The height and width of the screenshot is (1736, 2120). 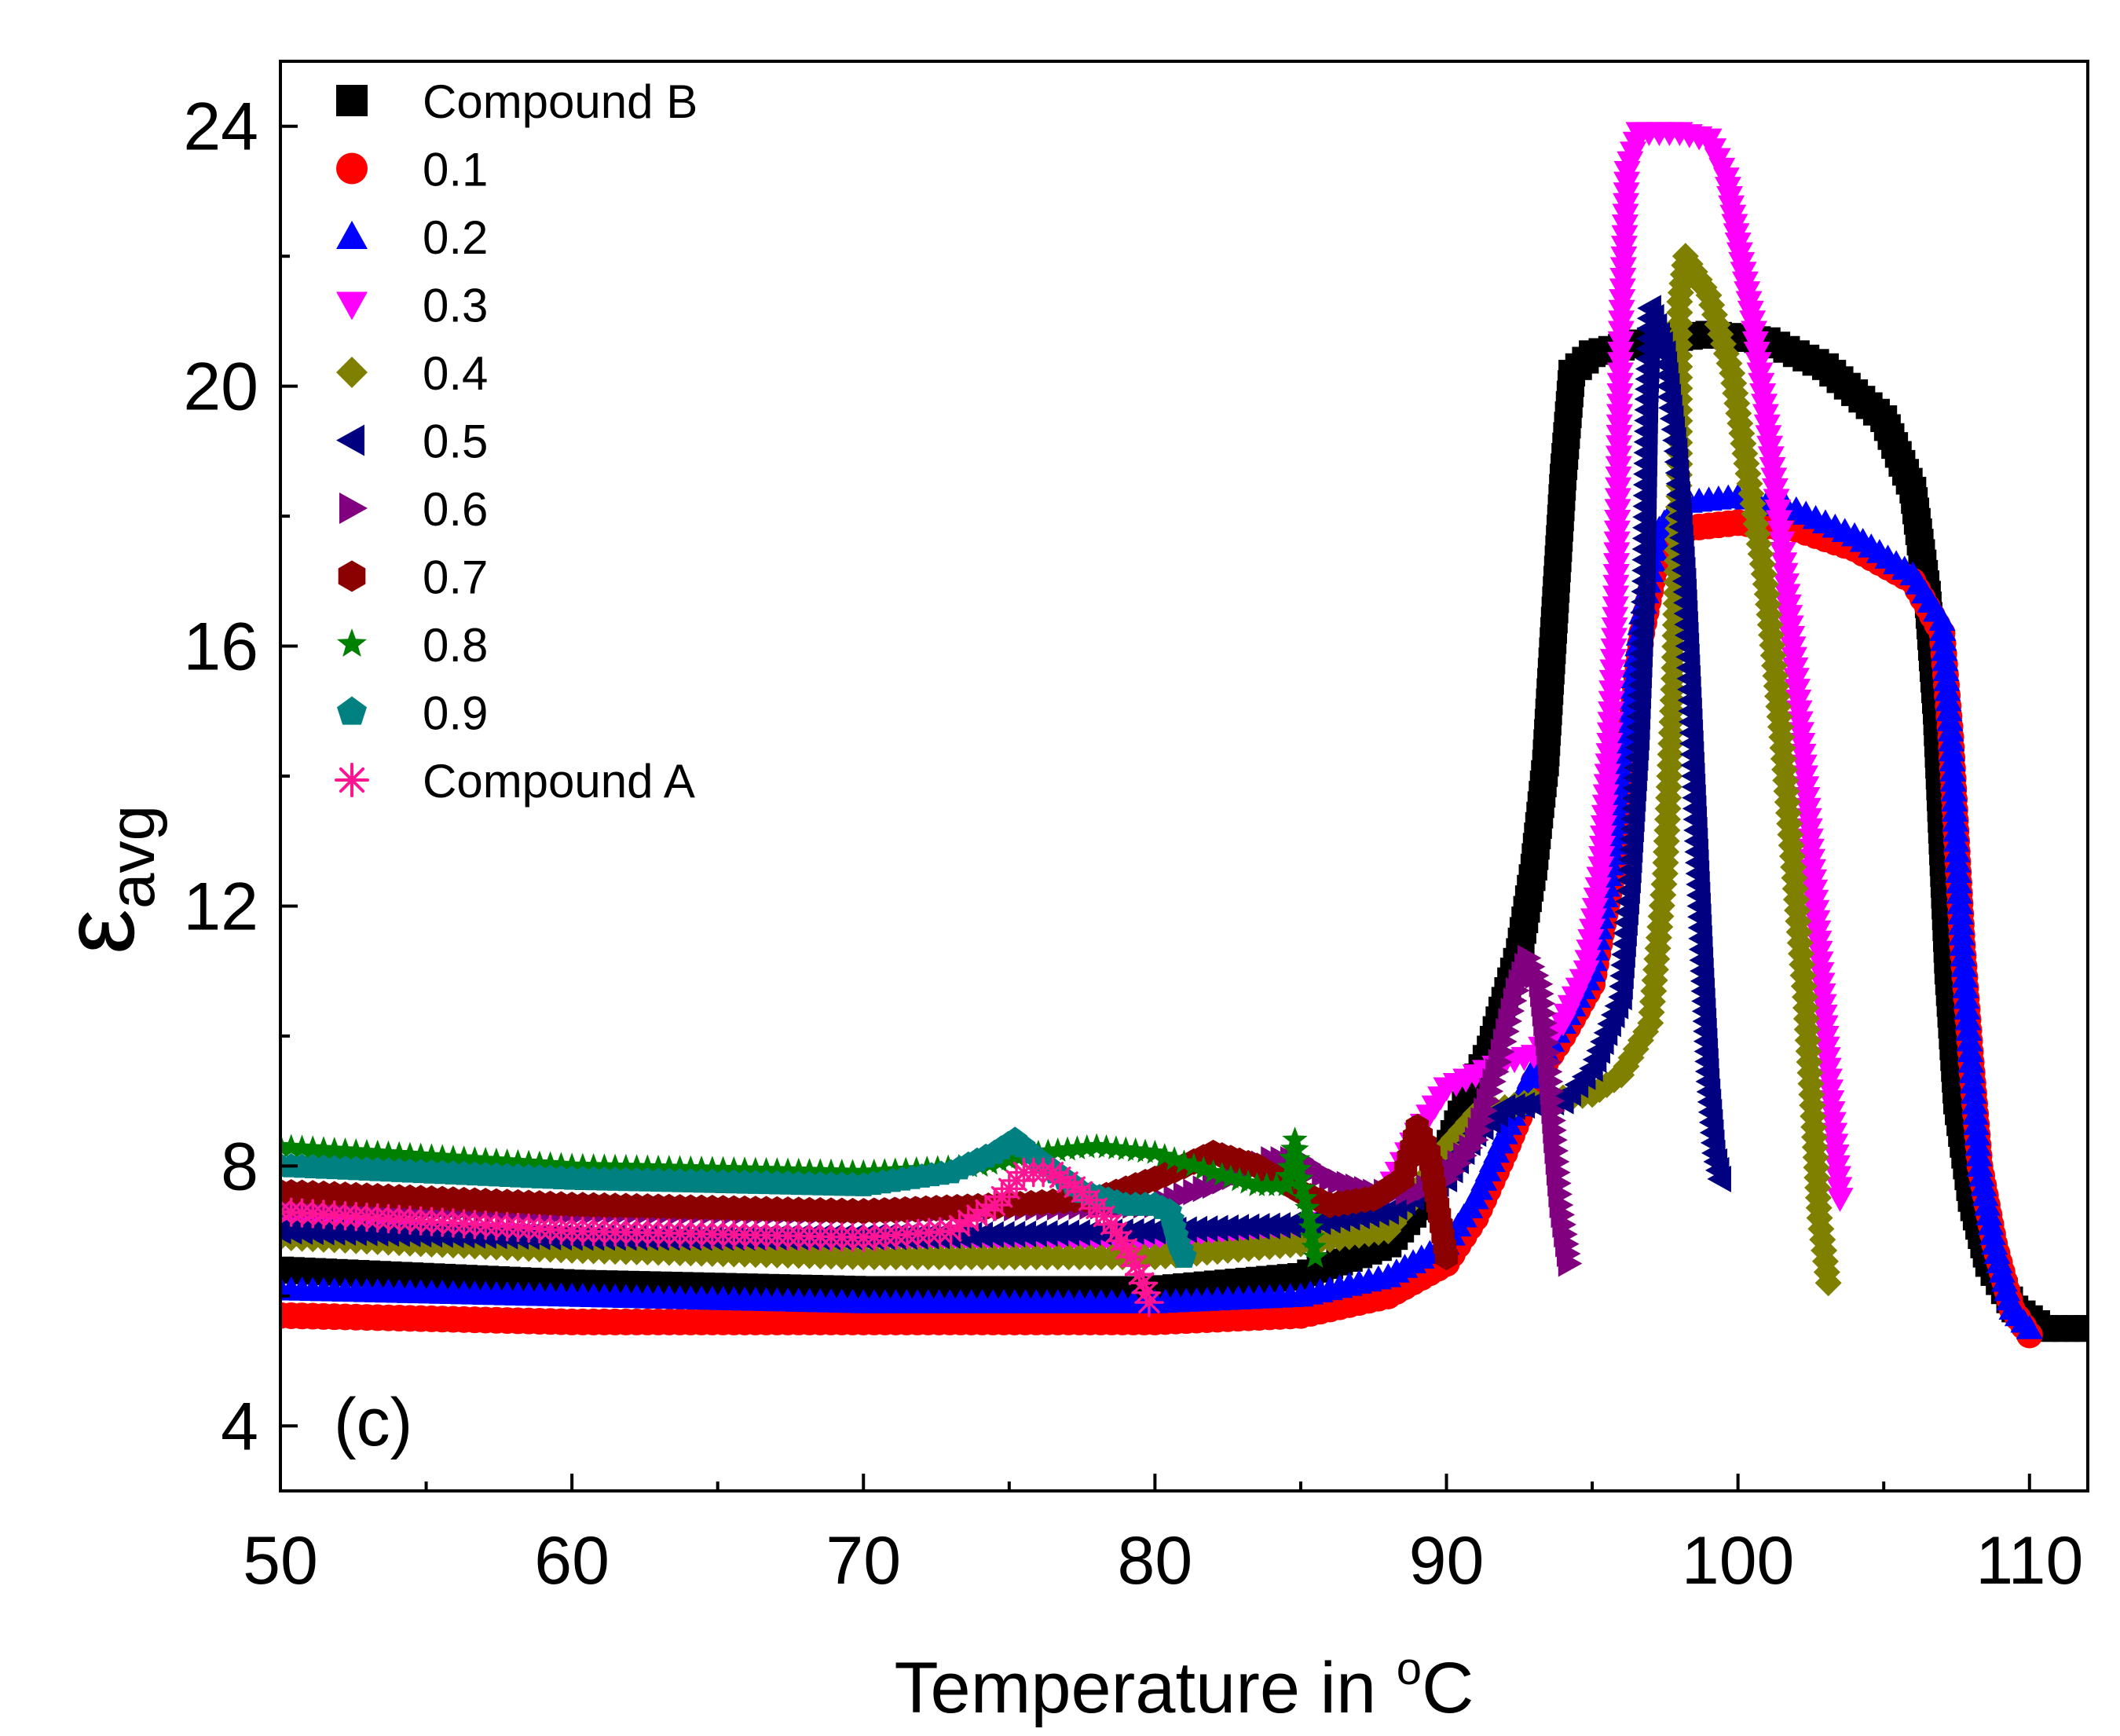 What do you see at coordinates (455, 713) in the screenshot?
I see `legend-label: 0.9` at bounding box center [455, 713].